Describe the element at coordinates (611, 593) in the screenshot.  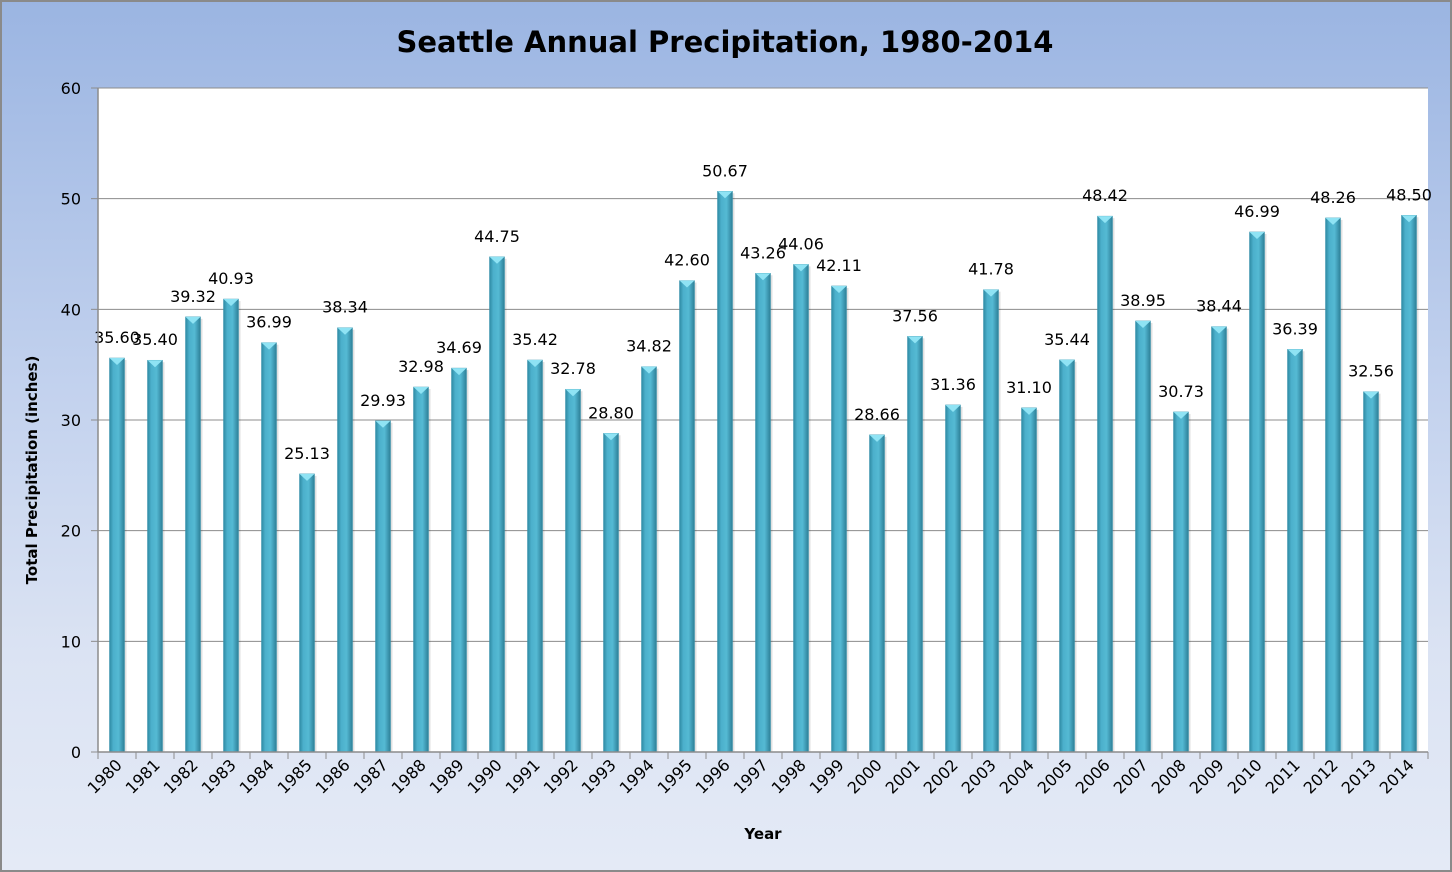
I see `bar-1993` at that location.